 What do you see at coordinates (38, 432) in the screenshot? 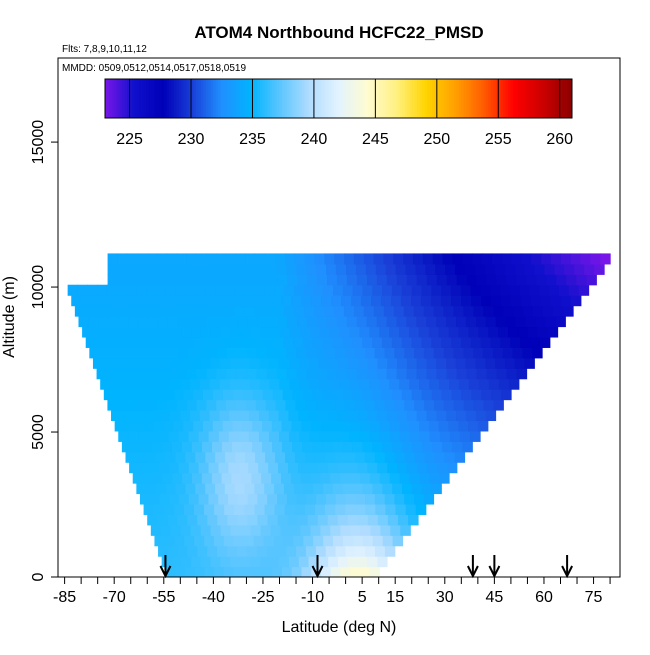
I see `y-tick-label: 5000` at bounding box center [38, 432].